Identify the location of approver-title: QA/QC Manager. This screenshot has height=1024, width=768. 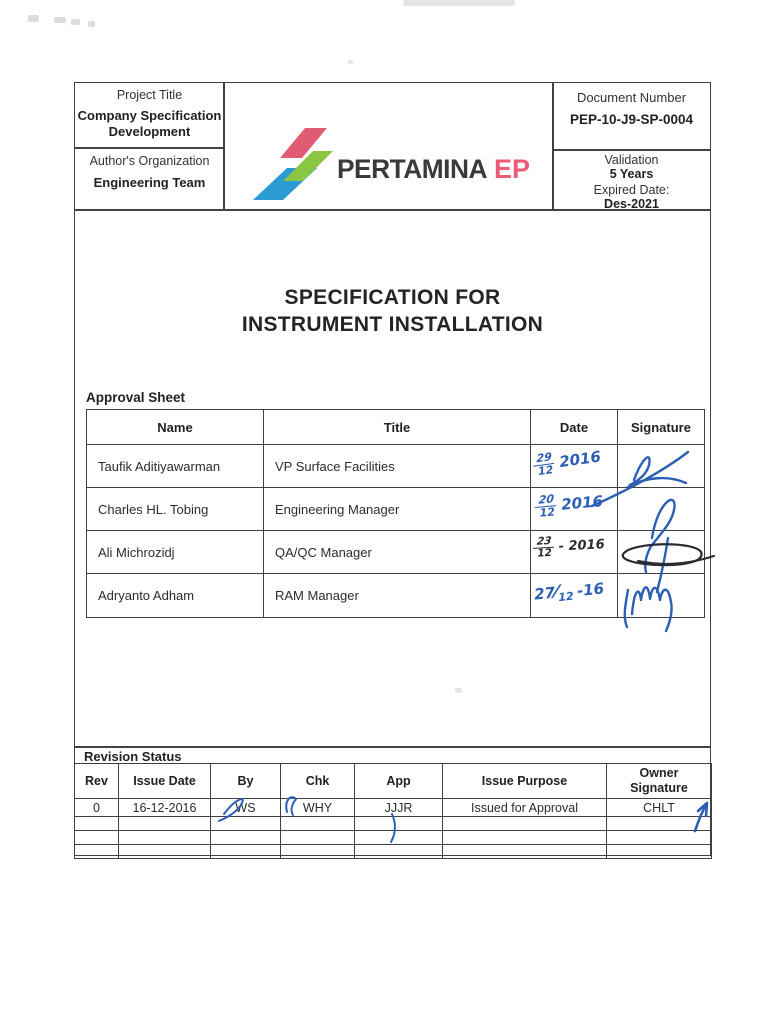
(397, 552).